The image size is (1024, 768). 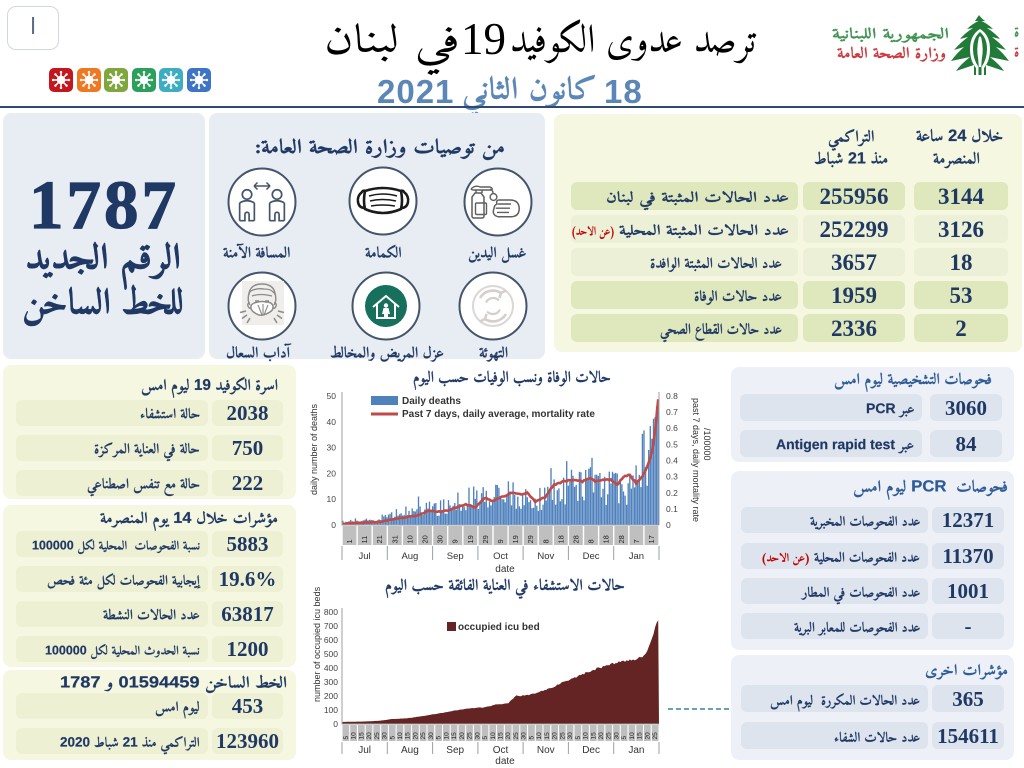 What do you see at coordinates (364, 540) in the screenshot?
I see `svg-text: 11` at bounding box center [364, 540].